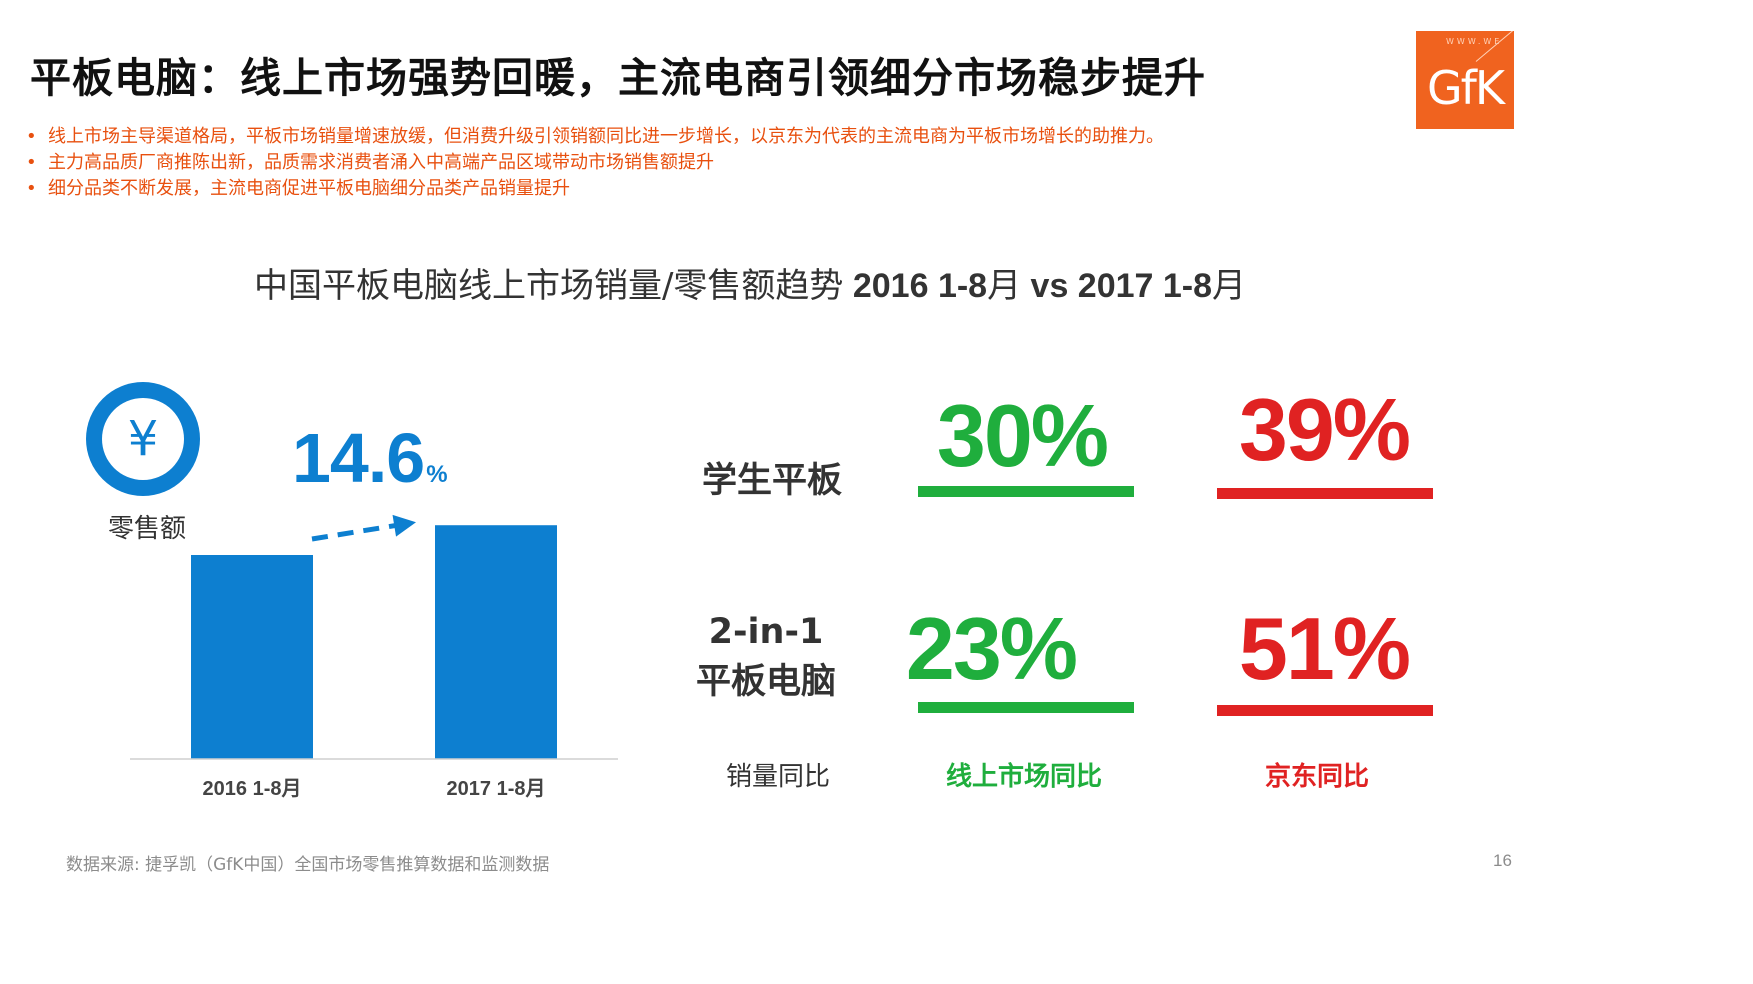  Describe the element at coordinates (766, 632) in the screenshot. I see `row-label-line: 2-in-1` at that location.